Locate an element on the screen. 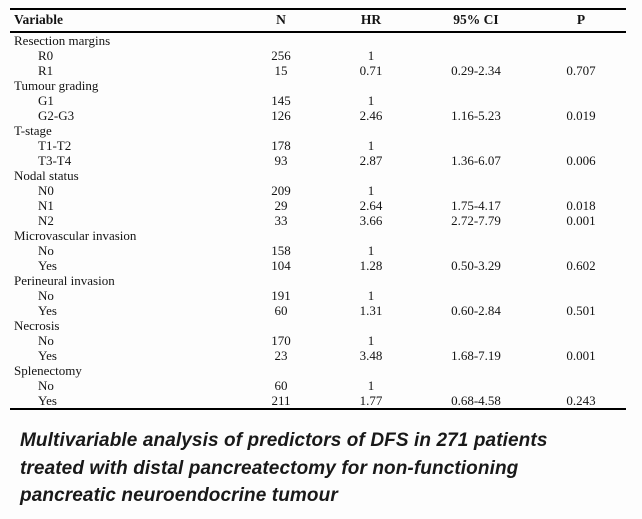  table-row: N2 33 3.66 2.72-7.79 0.001 is located at coordinates (318, 220).